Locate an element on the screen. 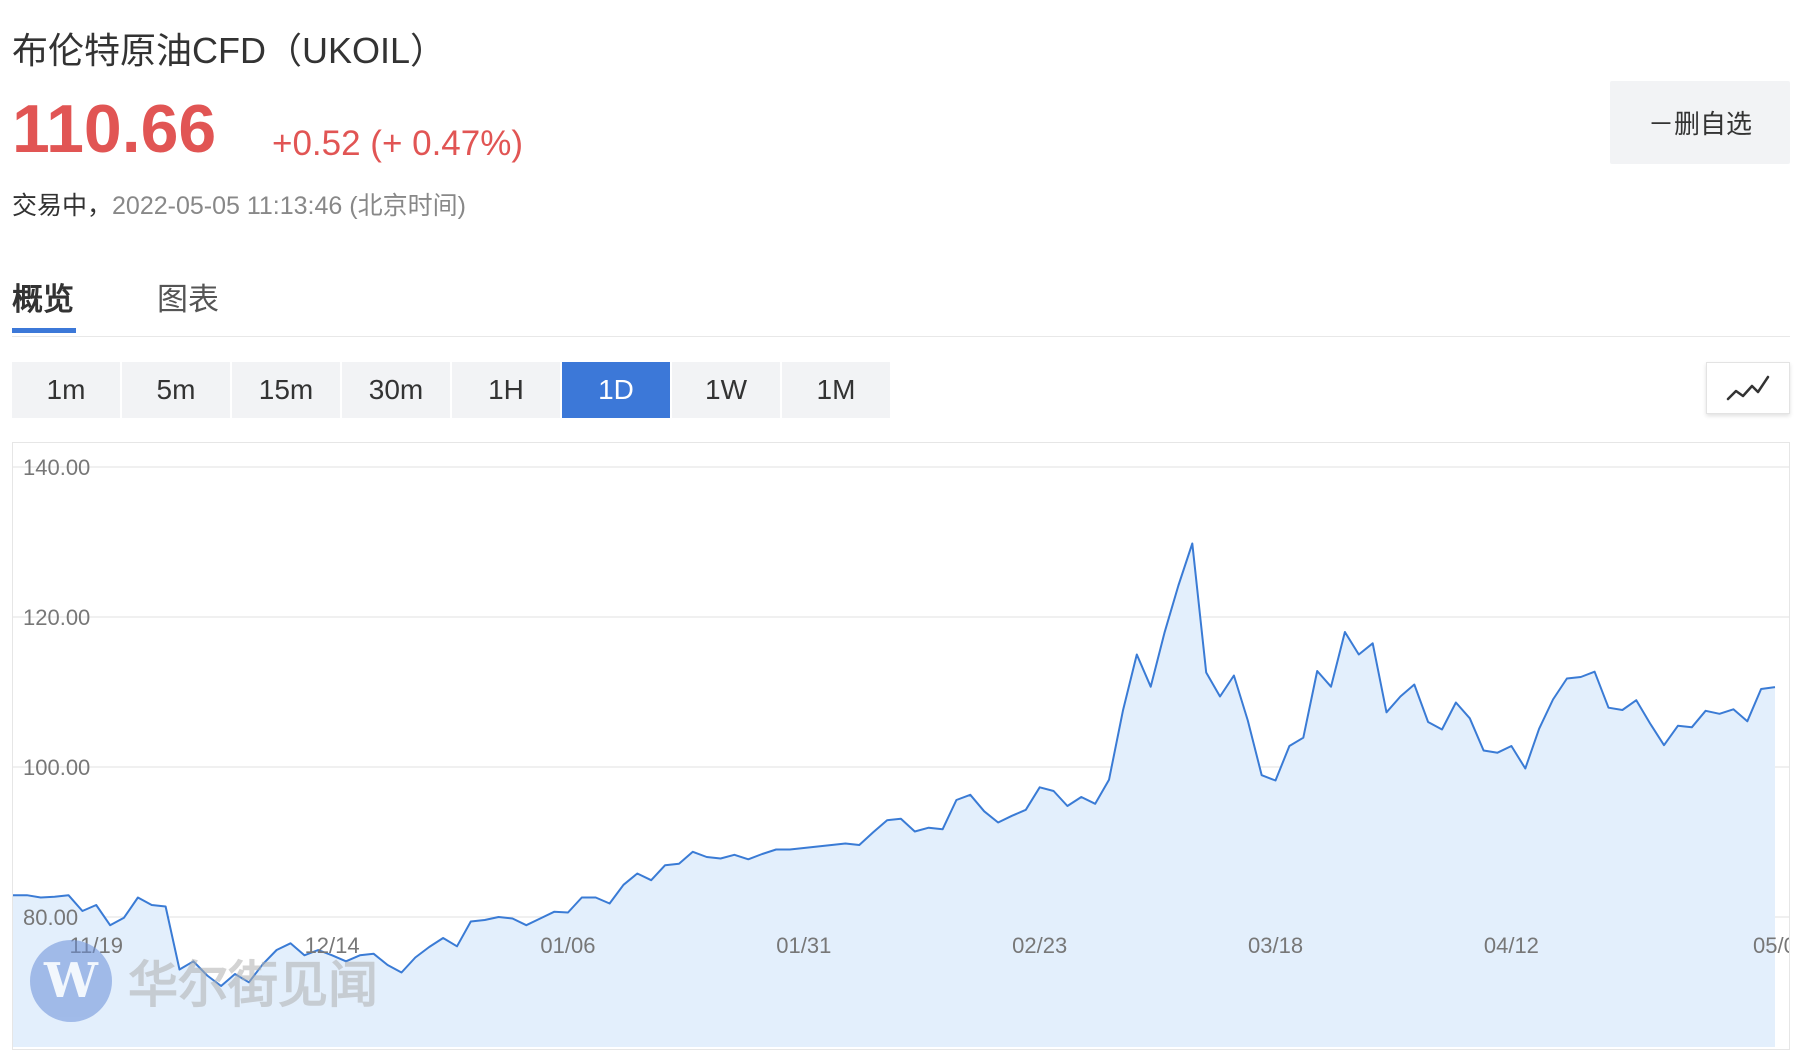 Image resolution: width=1800 pixels, height=1064 pixels. status-text: 交易中， is located at coordinates (62, 206).